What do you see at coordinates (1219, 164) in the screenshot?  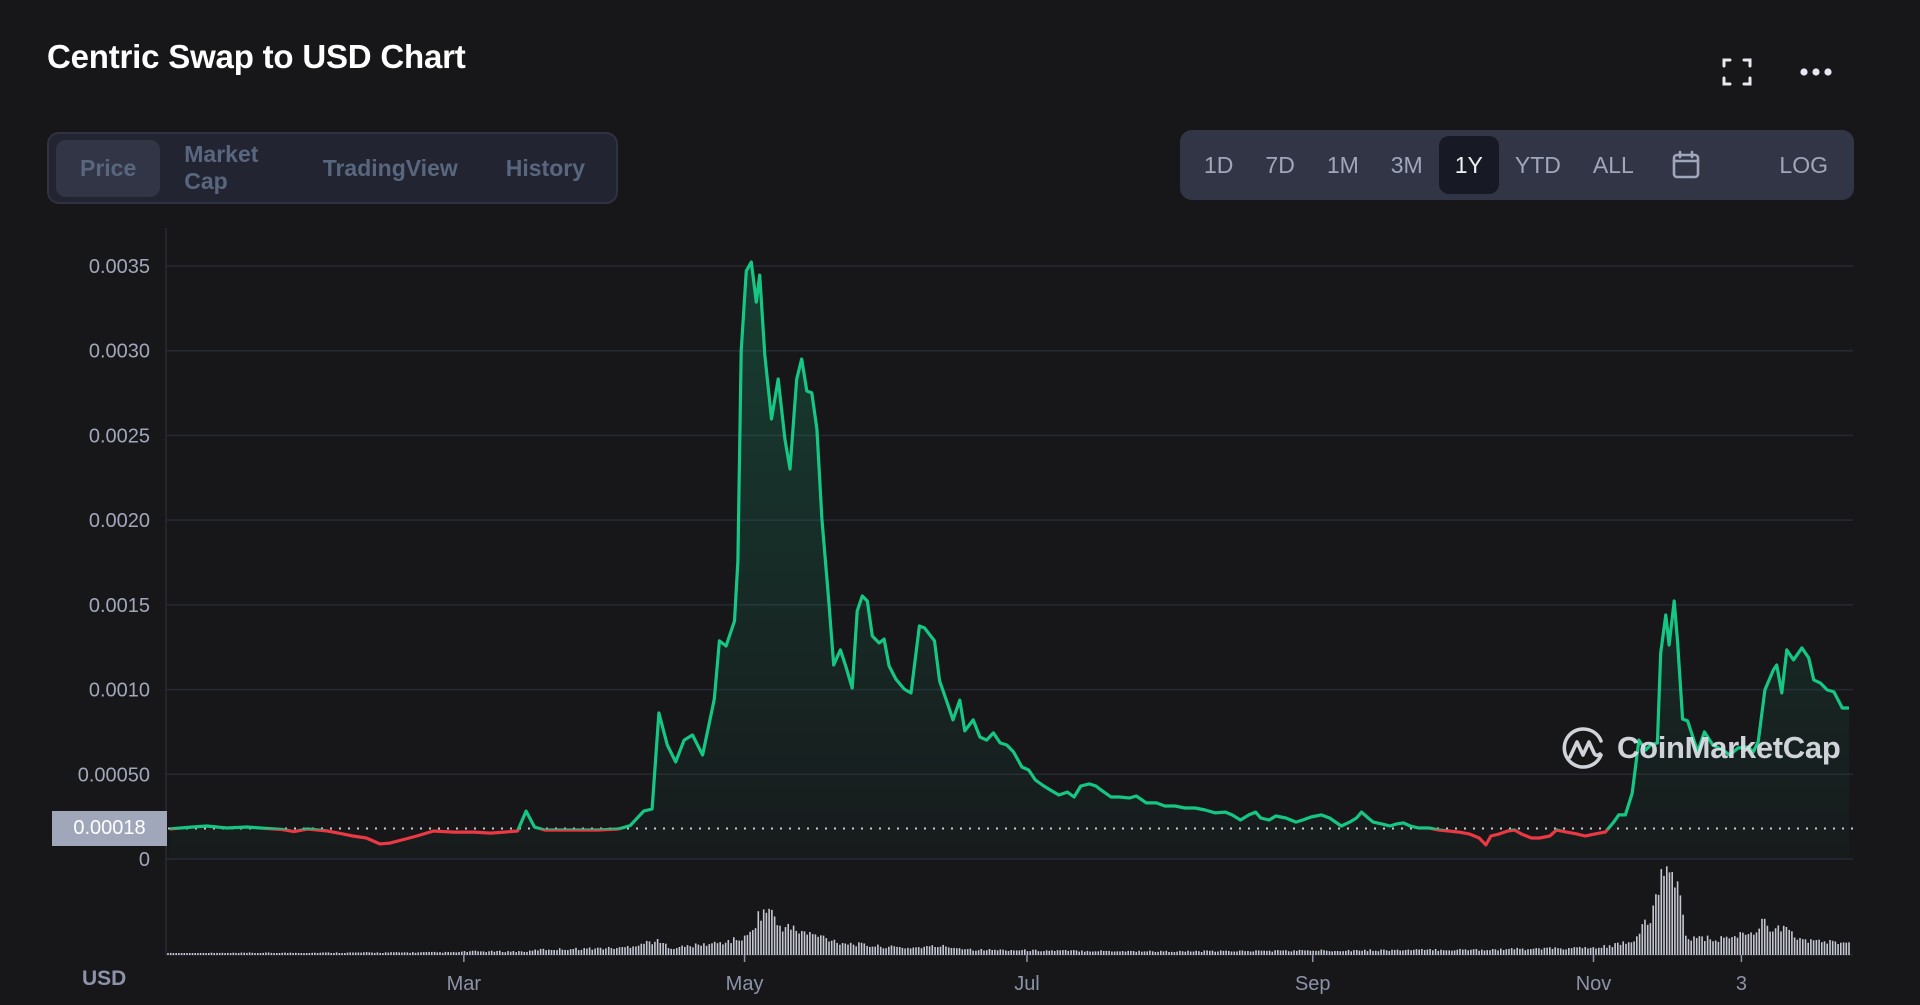 I see `range-1d-button: 1D` at bounding box center [1219, 164].